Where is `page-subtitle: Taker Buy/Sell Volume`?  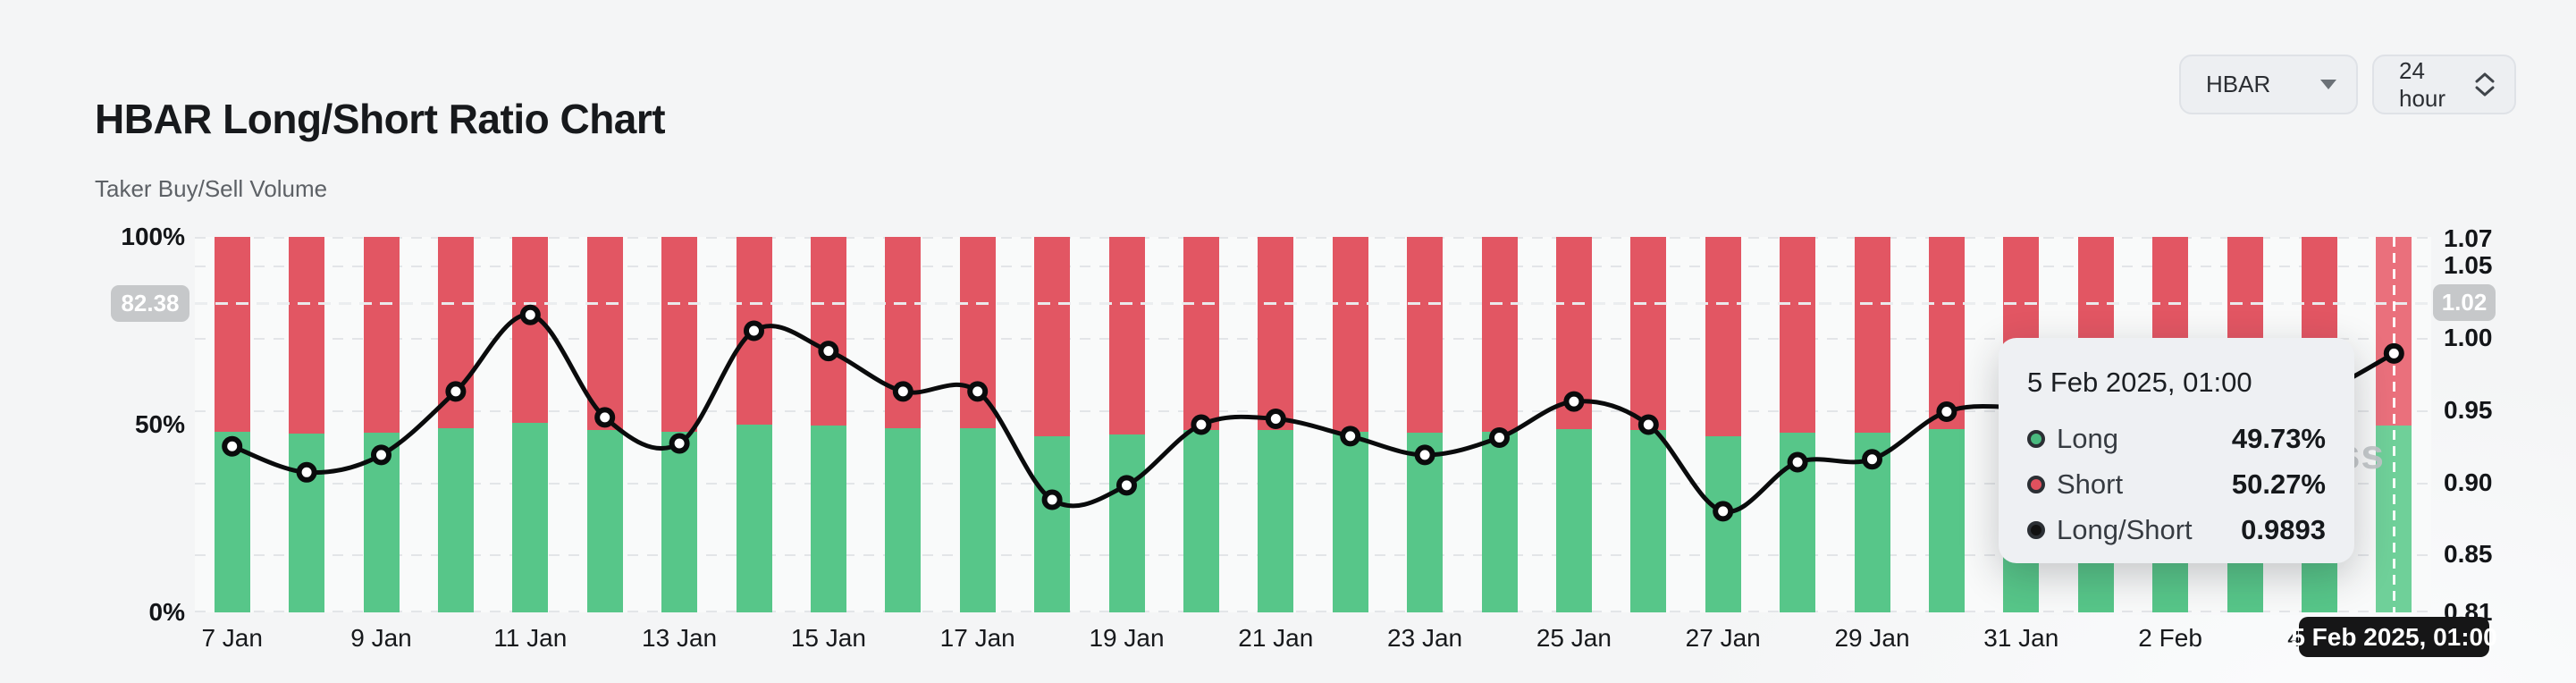 page-subtitle: Taker Buy/Sell Volume is located at coordinates (212, 188).